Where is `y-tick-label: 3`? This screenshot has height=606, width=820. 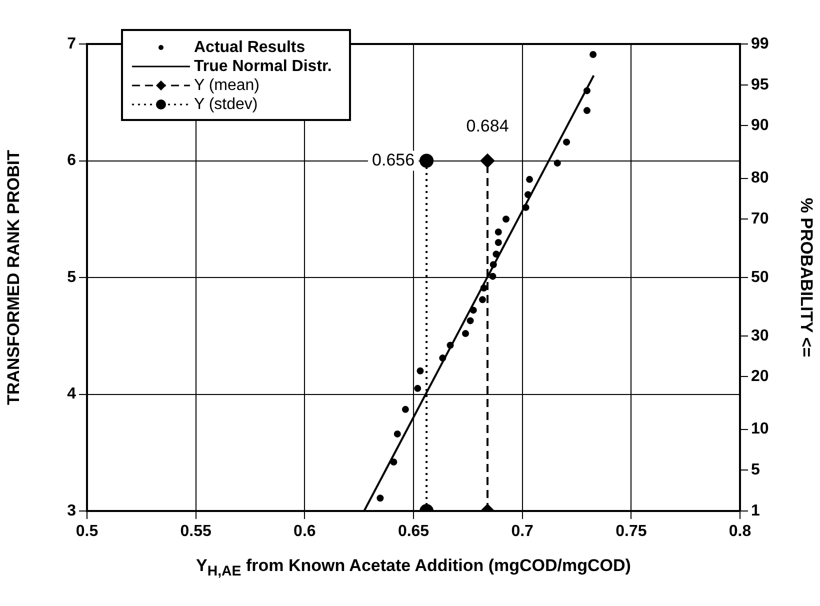 y-tick-label: 3 is located at coordinates (71, 511).